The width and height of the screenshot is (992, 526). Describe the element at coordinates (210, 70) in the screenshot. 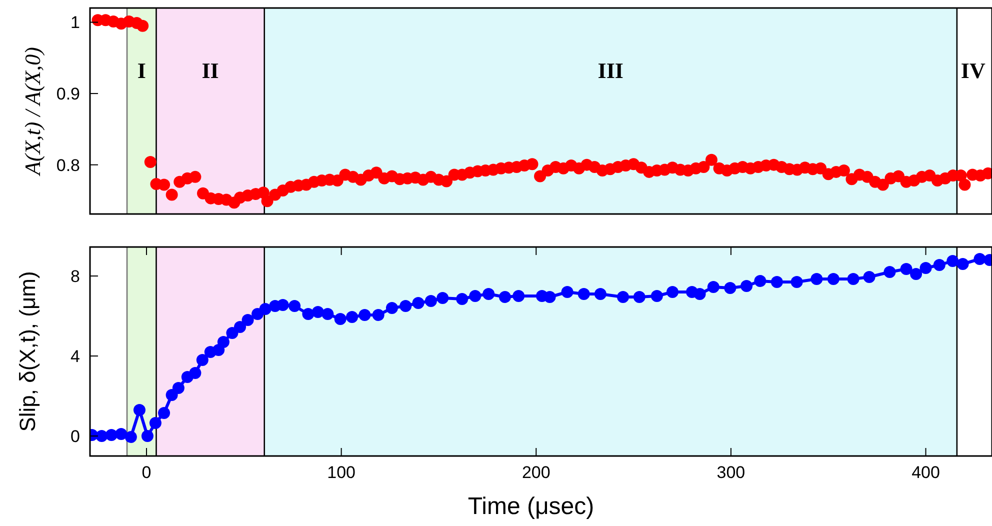

I see `band-label: II` at that location.